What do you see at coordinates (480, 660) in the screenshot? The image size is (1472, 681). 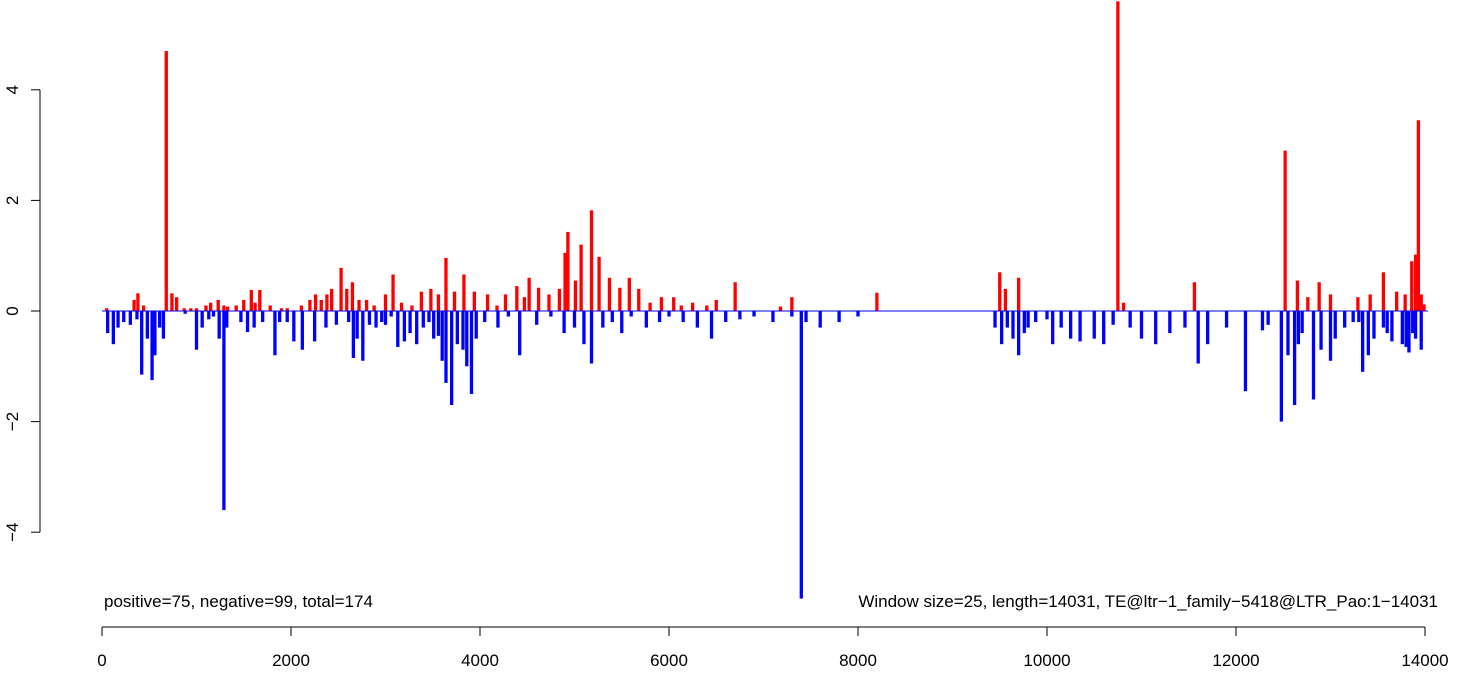 I see `x-tick-label: 4000` at bounding box center [480, 660].